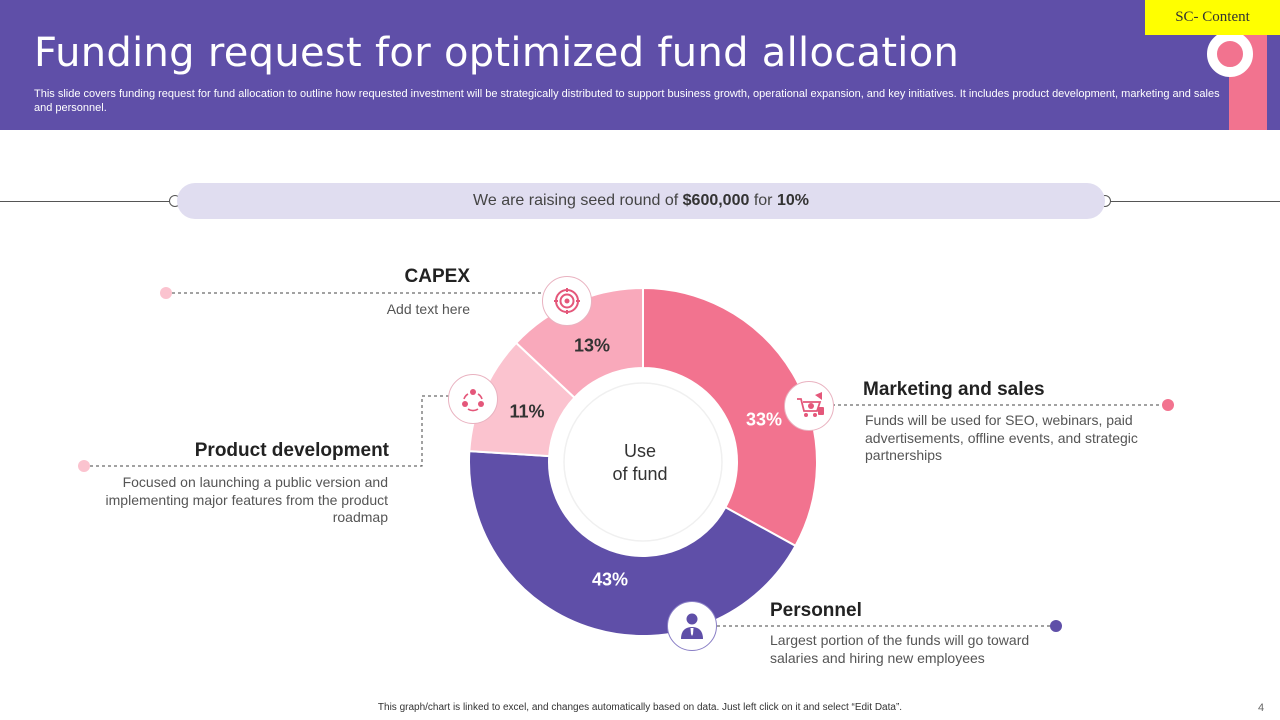 The width and height of the screenshot is (1280, 720). Describe the element at coordinates (88, 201) in the screenshot. I see `banner-line-left` at that location.